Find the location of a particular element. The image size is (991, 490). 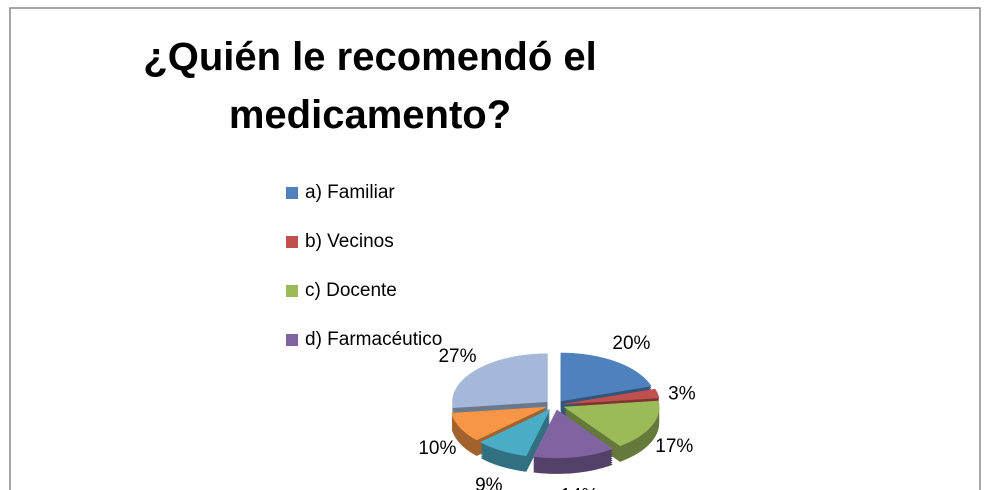

data-label: 27% is located at coordinates (457, 356).